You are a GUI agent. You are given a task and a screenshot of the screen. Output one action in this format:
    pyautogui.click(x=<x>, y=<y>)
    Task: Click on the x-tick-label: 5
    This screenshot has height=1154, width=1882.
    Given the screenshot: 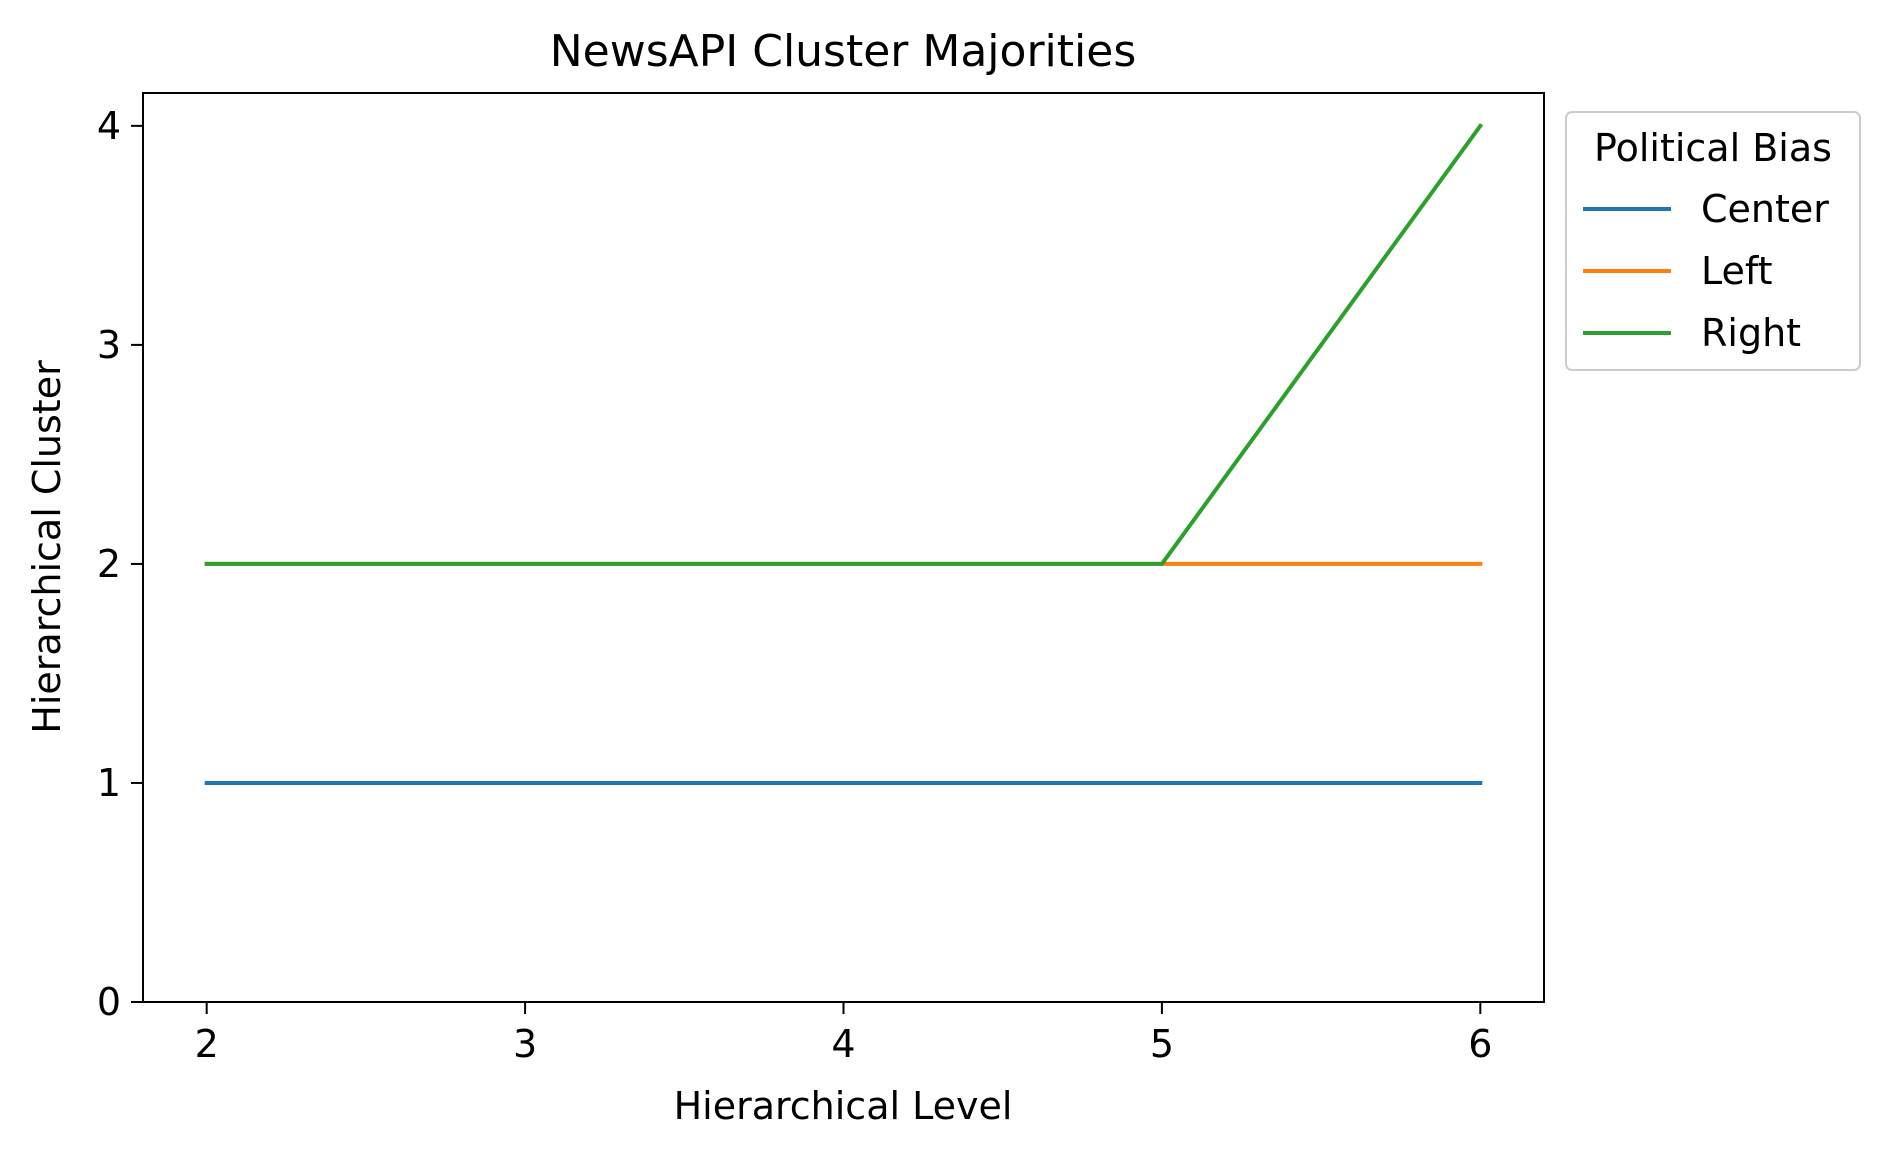 What is the action you would take?
    pyautogui.click(x=1162, y=1044)
    